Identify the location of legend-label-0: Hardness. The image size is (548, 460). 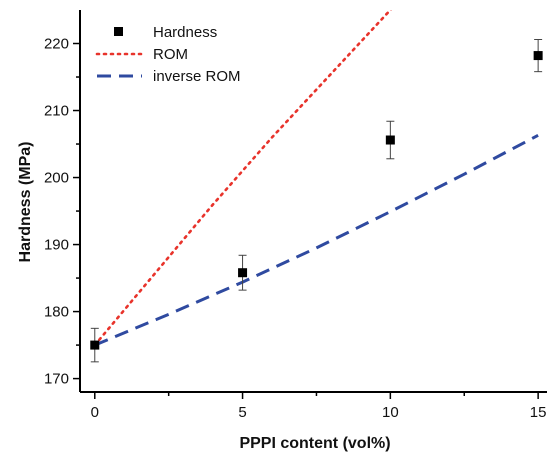
(185, 32).